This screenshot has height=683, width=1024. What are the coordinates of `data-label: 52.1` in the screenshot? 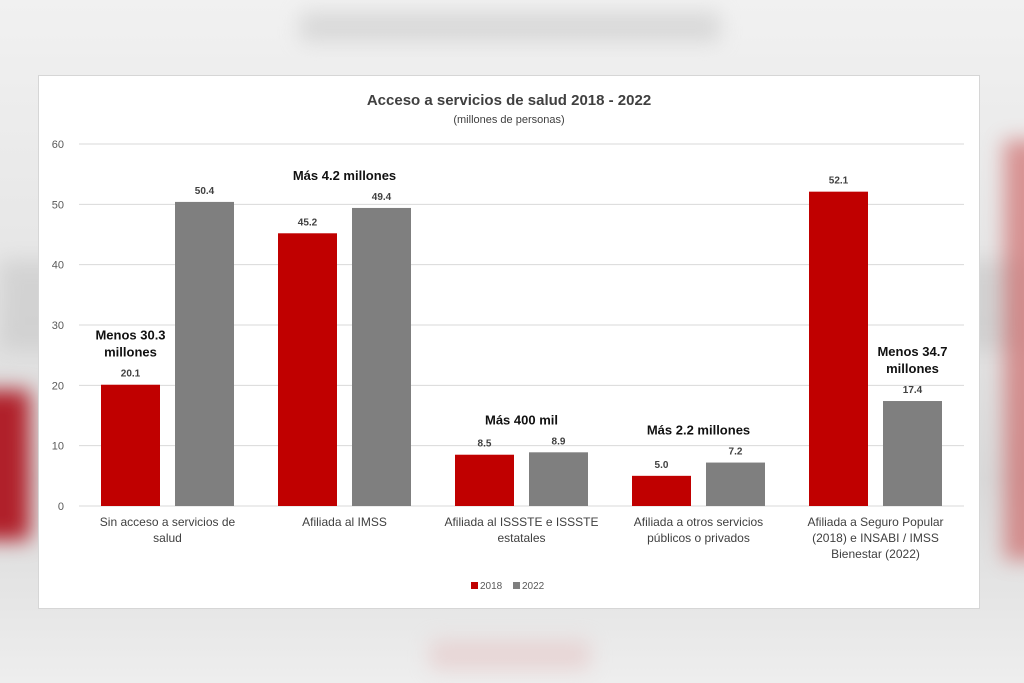 It's located at (839, 181).